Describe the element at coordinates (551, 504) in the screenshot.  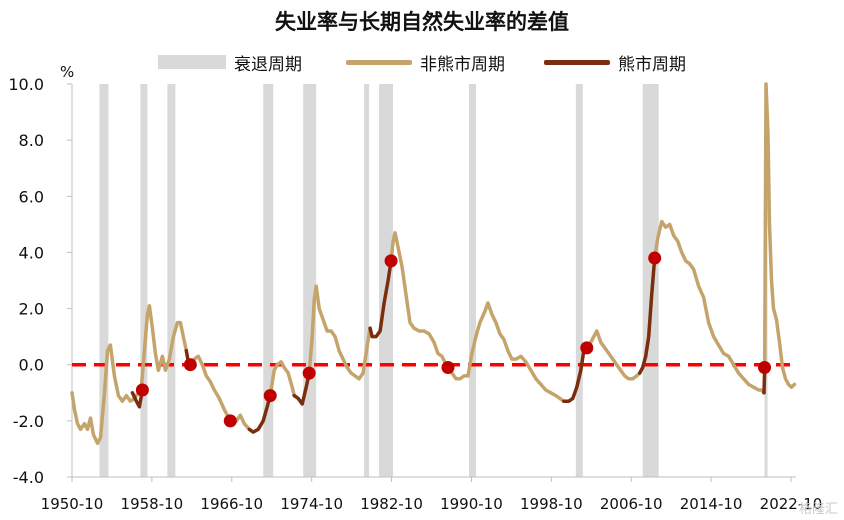
I see `x-tick-label: 1998-10` at that location.